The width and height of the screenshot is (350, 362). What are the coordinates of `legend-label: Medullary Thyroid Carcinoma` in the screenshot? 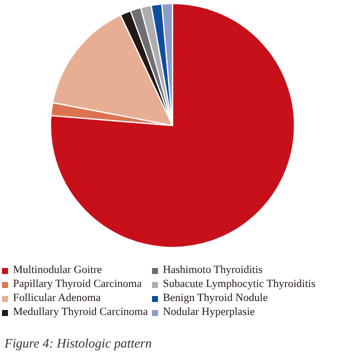 It's located at (80, 312).